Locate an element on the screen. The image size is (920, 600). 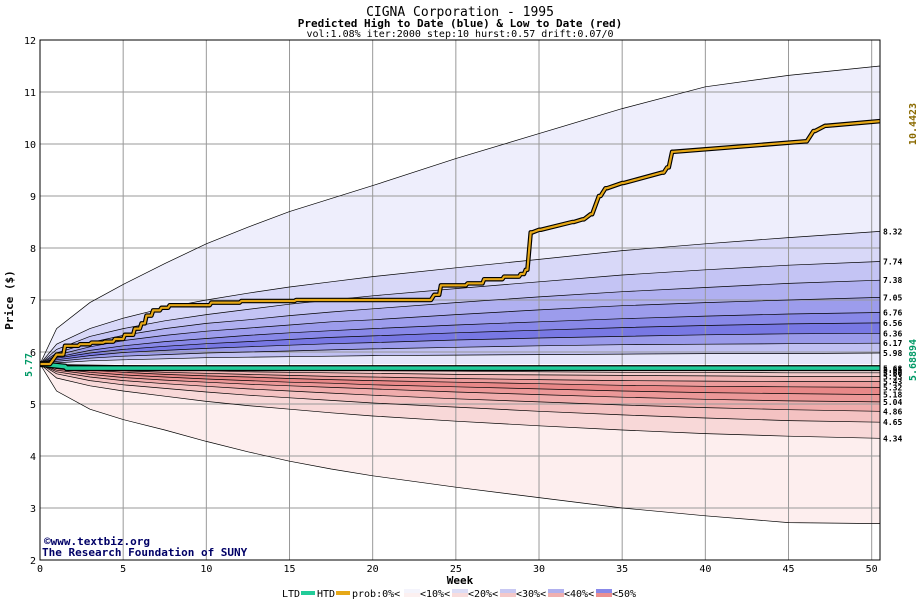
legend-prob-label: prob:0%< is located at coordinates (376, 594).